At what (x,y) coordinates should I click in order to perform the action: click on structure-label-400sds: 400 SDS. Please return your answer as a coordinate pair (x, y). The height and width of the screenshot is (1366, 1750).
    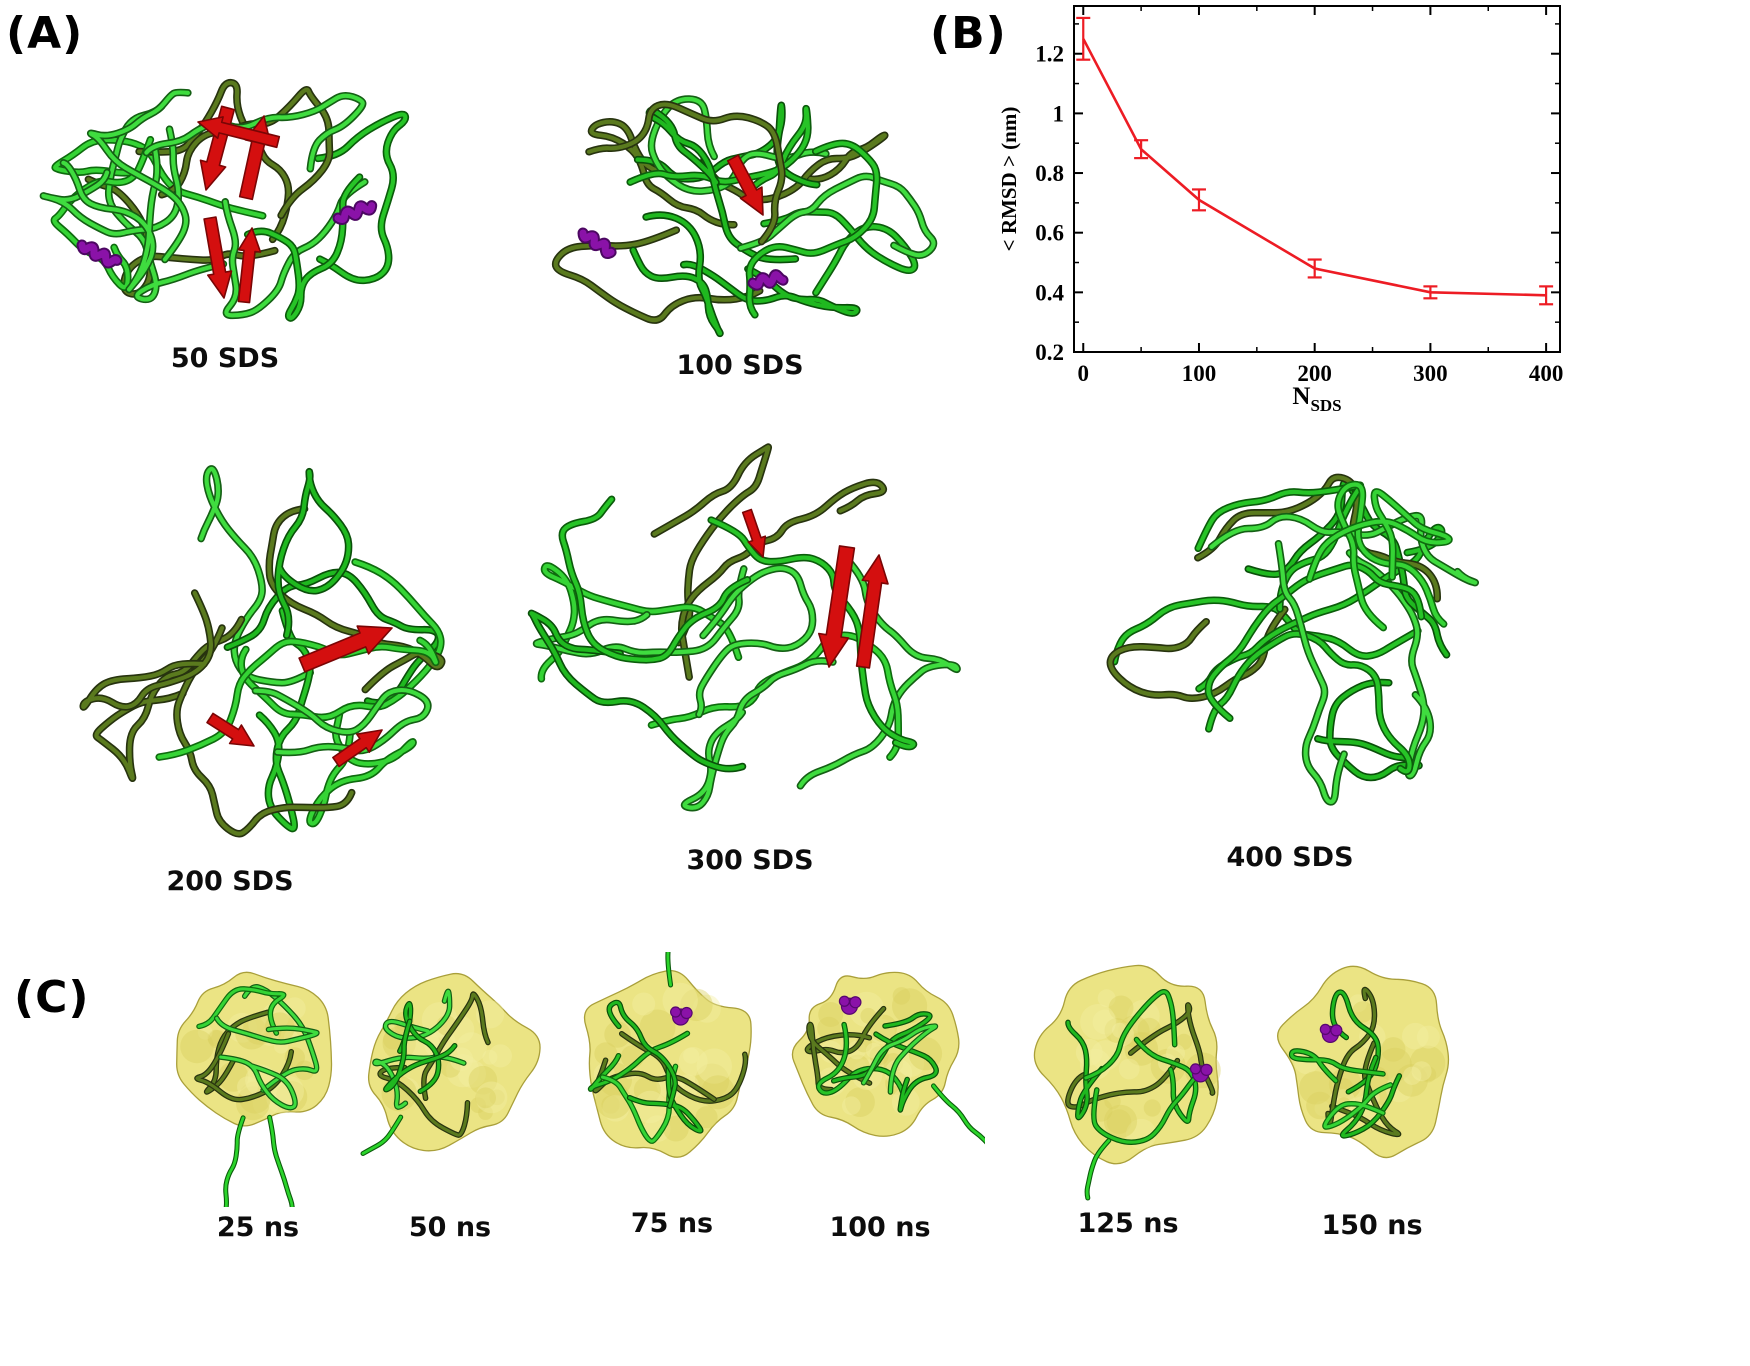
    Looking at the image, I should click on (1290, 857).